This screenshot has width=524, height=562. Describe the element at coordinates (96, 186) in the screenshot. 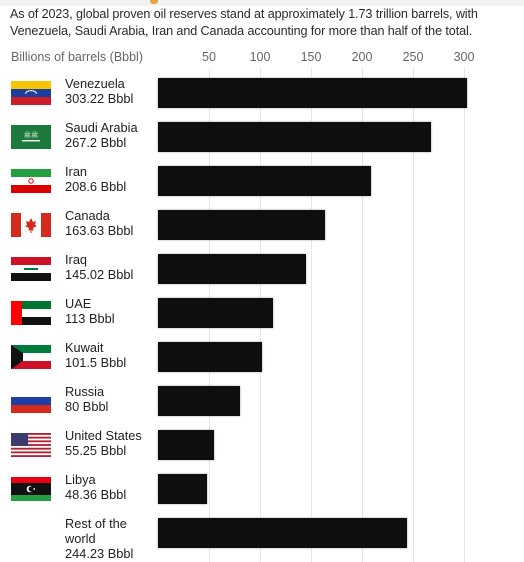

I see `data-label: 208.6 Bbbl` at that location.